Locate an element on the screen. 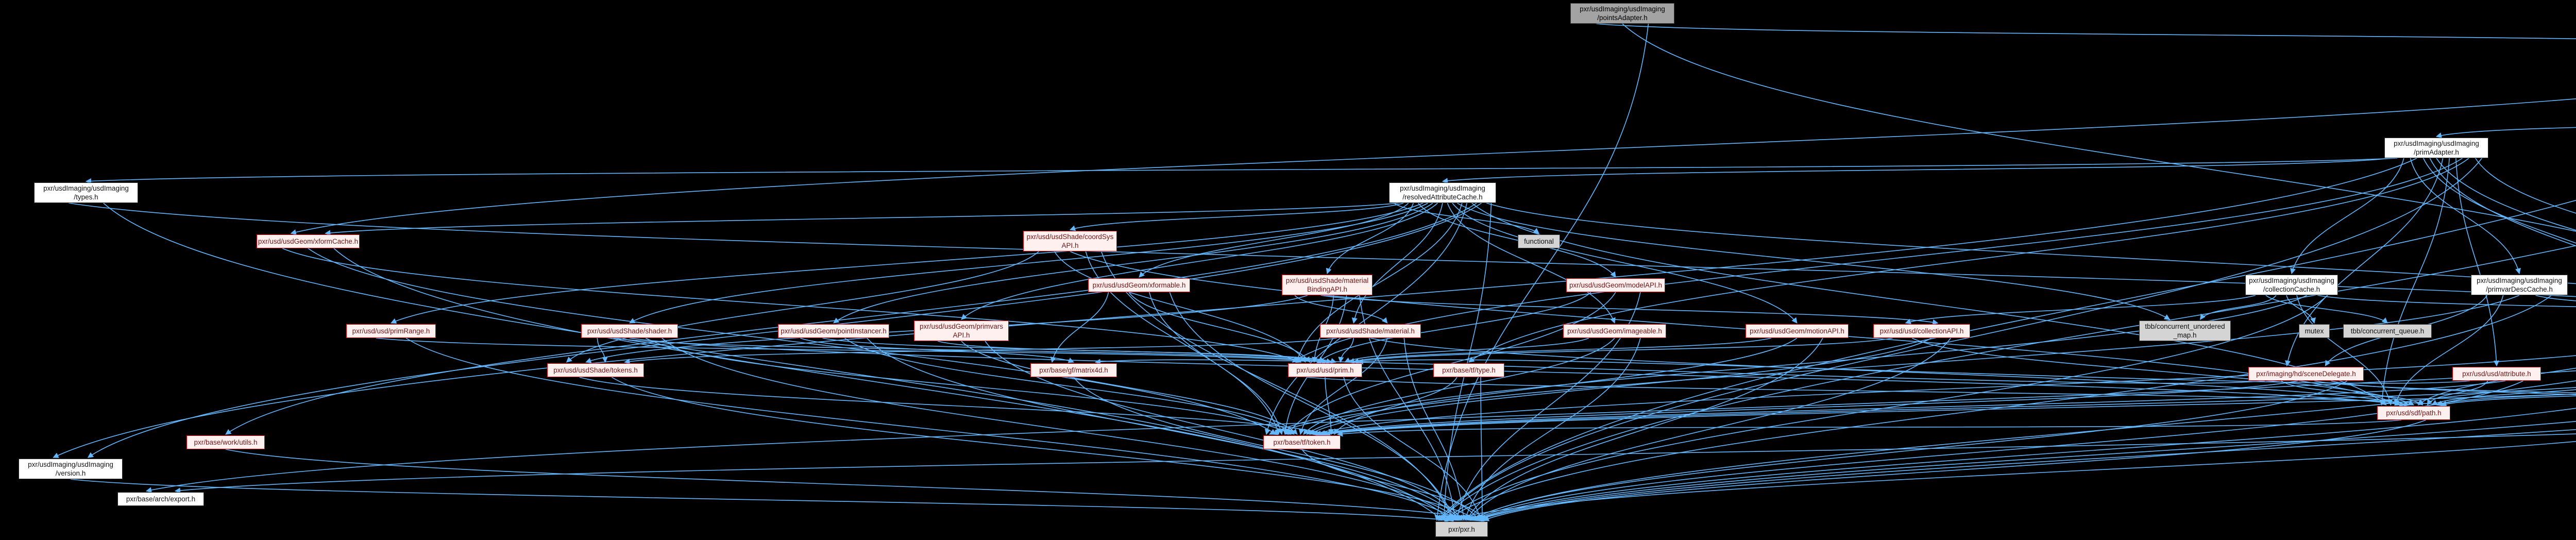 This screenshot has height=540, width=2576. node-label-line: /types.h is located at coordinates (86, 197).